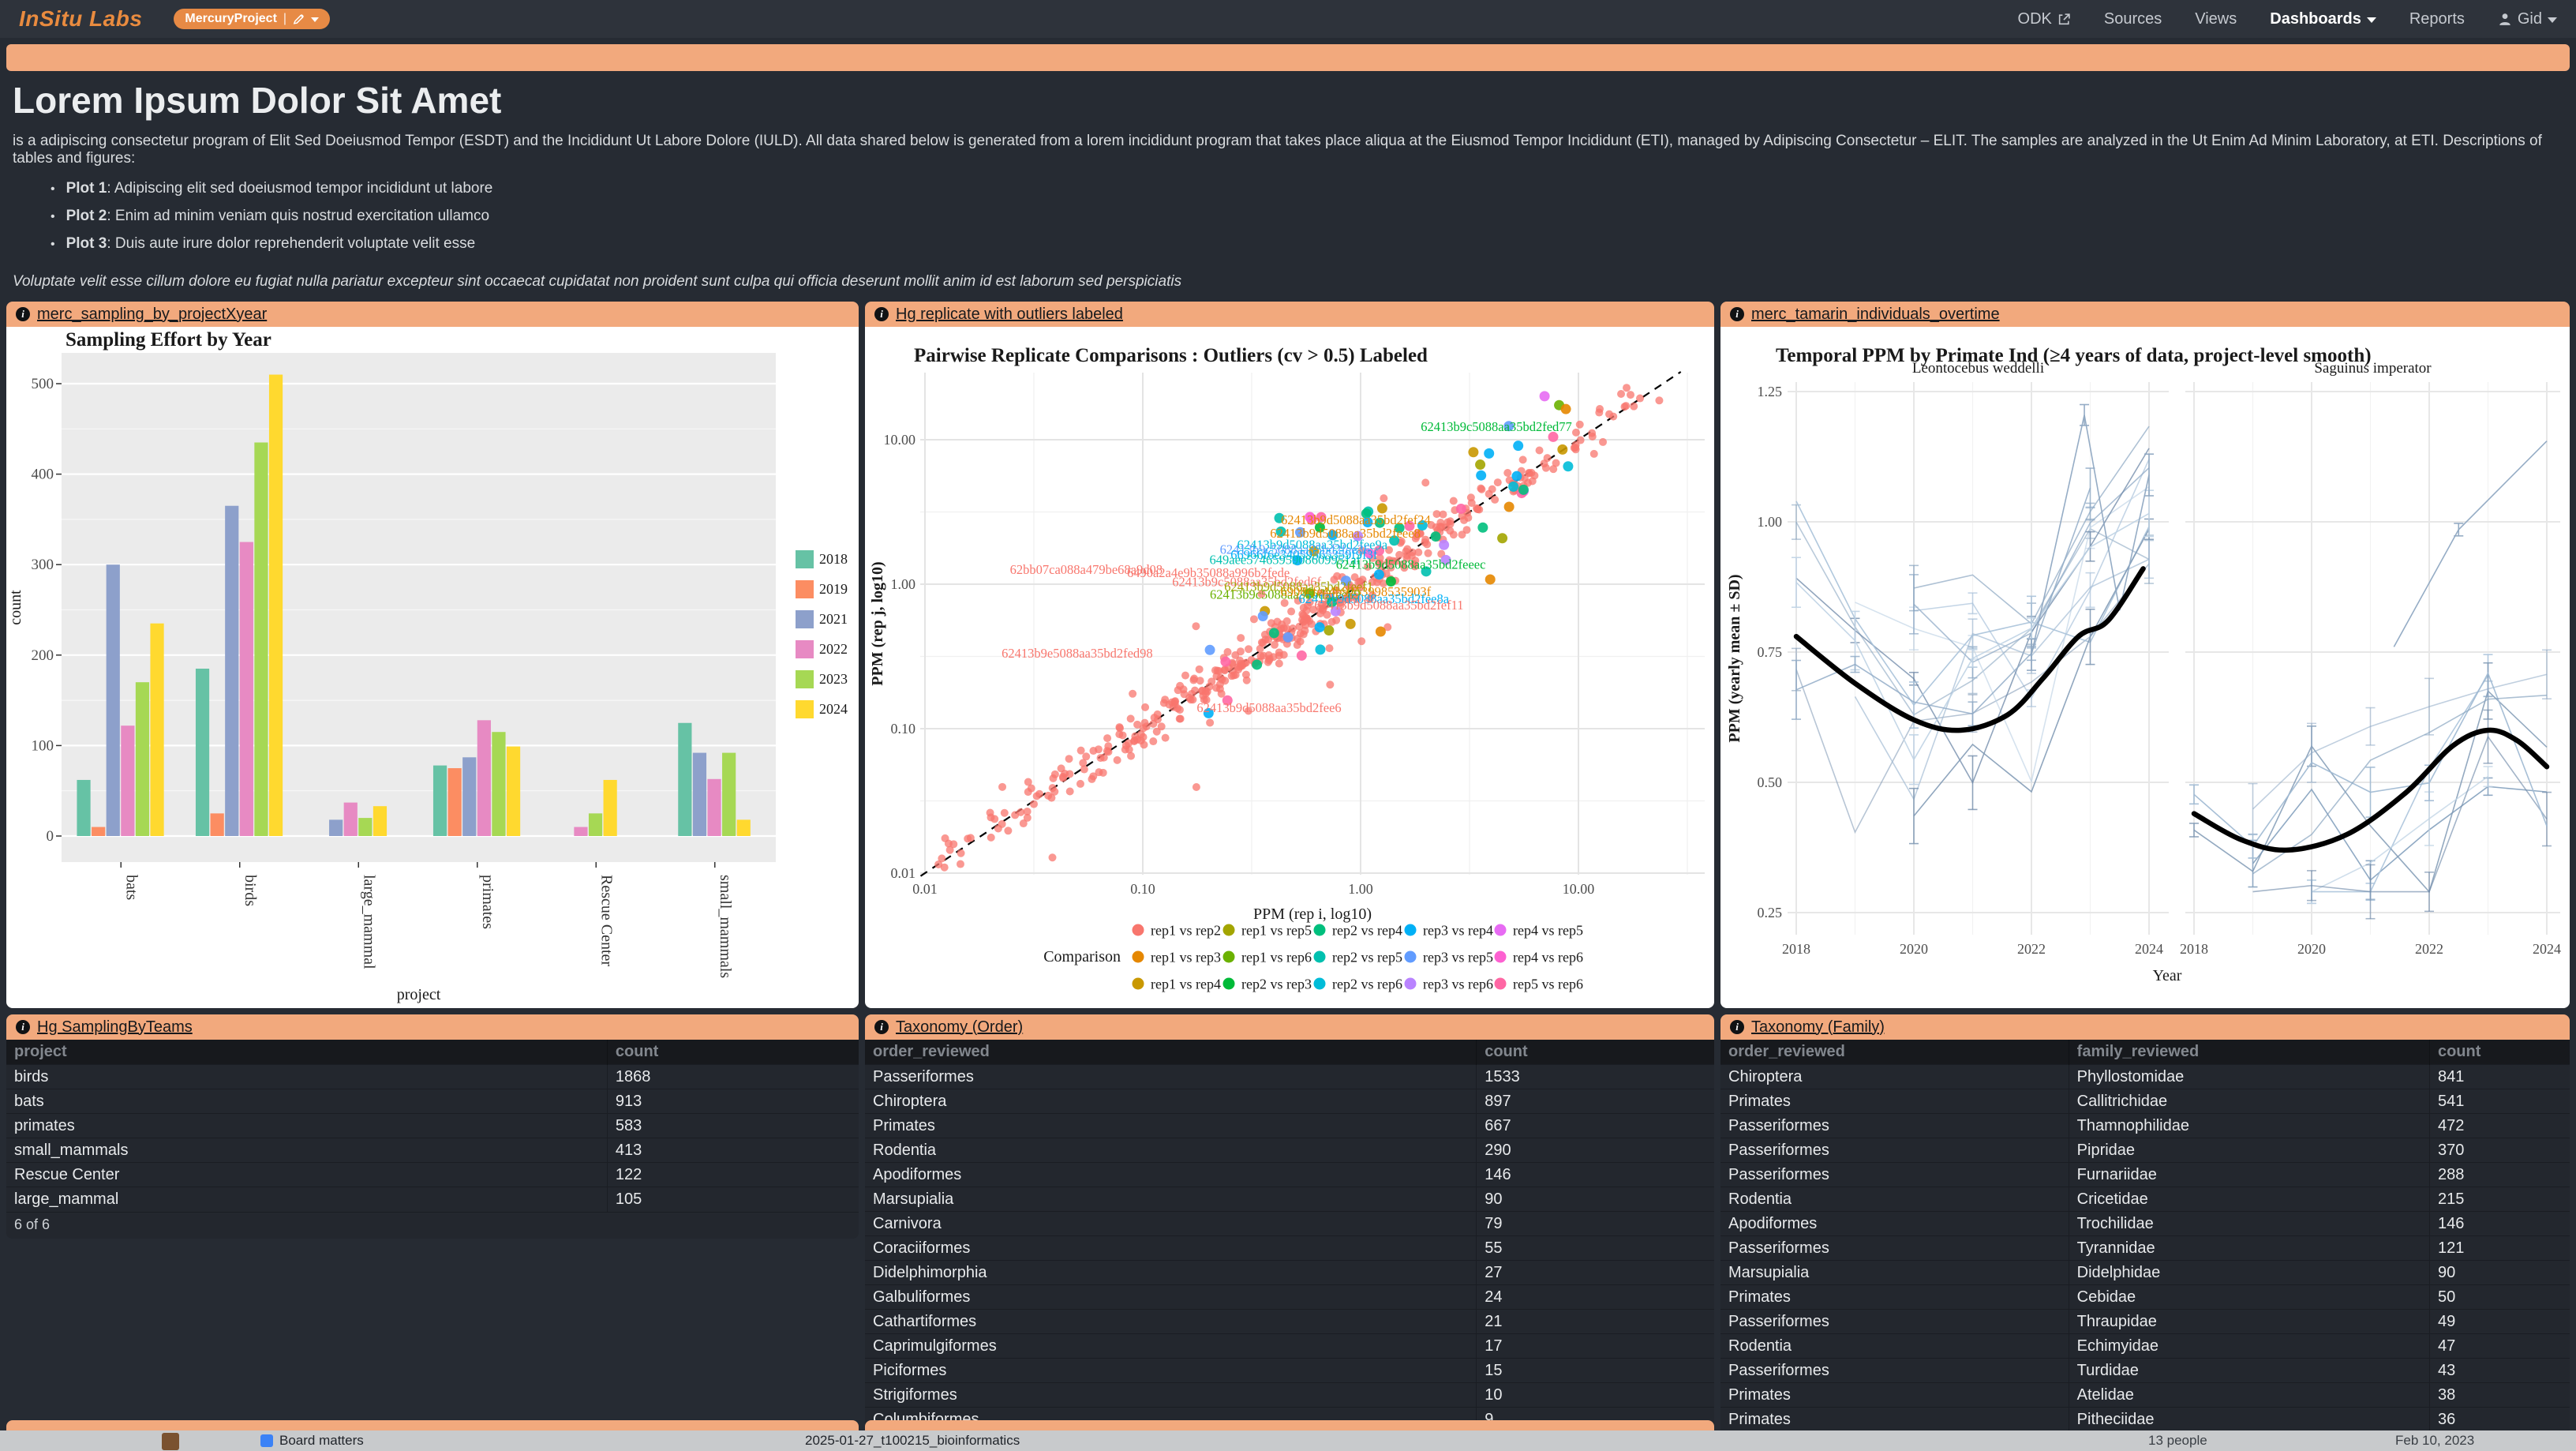 The height and width of the screenshot is (1451, 2576). Describe the element at coordinates (168, 340) in the screenshot. I see `svg-text: Sampling Effort by Year` at that location.